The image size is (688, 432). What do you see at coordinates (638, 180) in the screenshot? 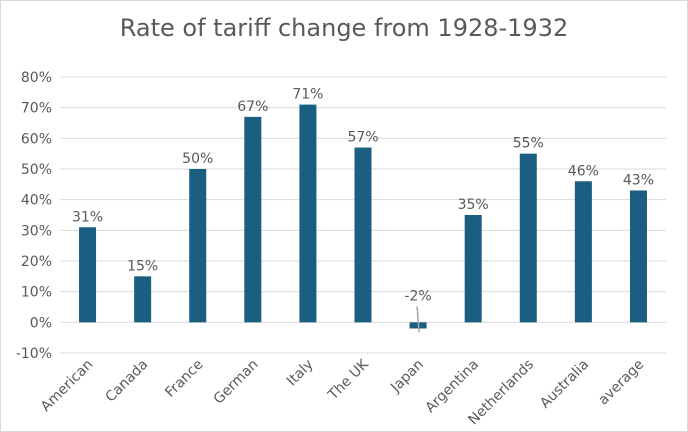
I see `data-label: 43%` at bounding box center [638, 180].